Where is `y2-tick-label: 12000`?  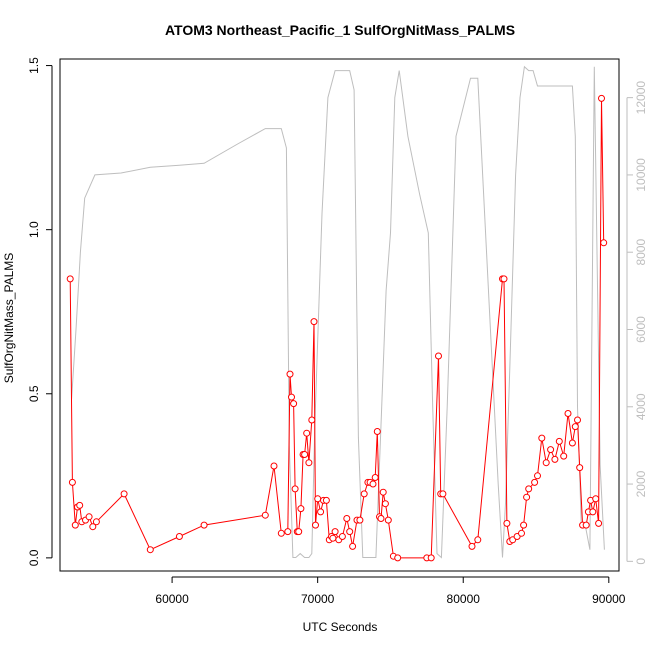 y2-tick-label: 12000 is located at coordinates (641, 98).